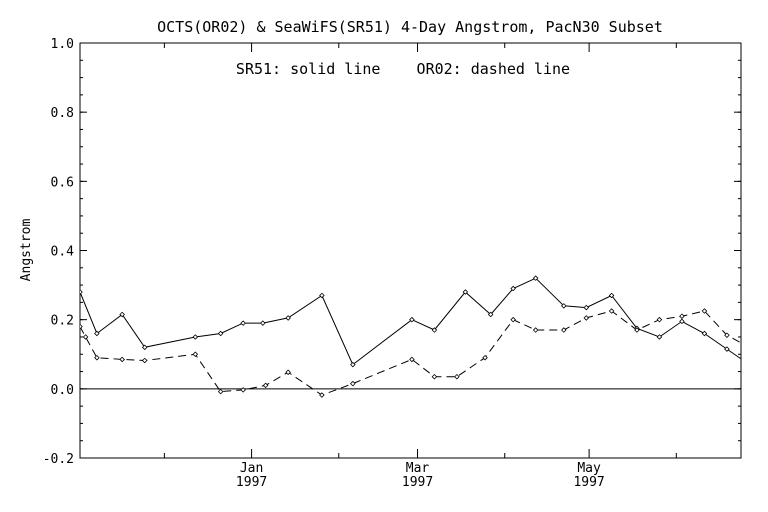  I want to click on y-tick-label: 0.8, so click(62, 113).